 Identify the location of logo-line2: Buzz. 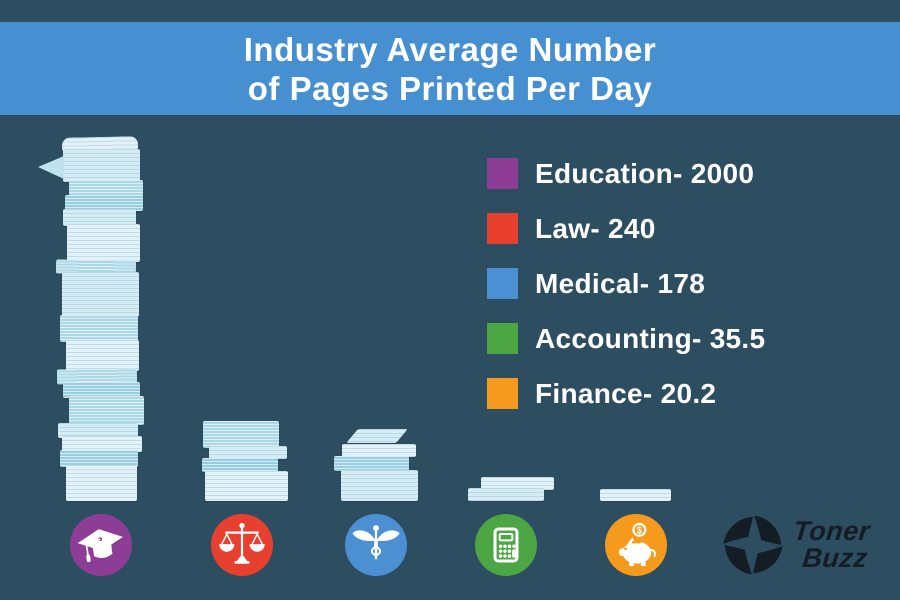
(835, 558).